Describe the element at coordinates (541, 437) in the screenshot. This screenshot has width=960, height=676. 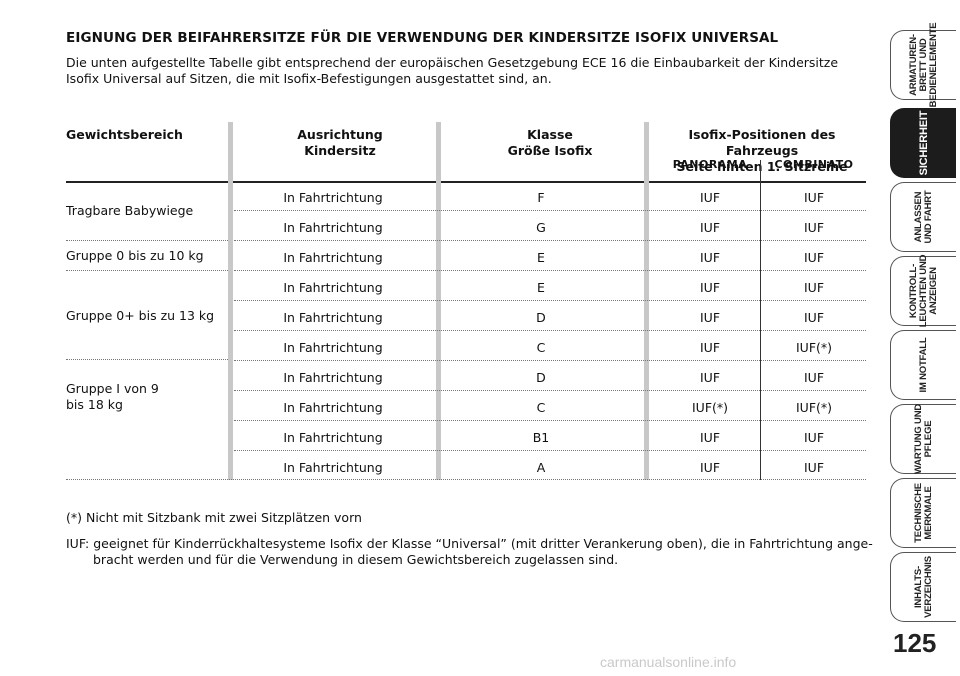
I see `cell-class: B1` at that location.